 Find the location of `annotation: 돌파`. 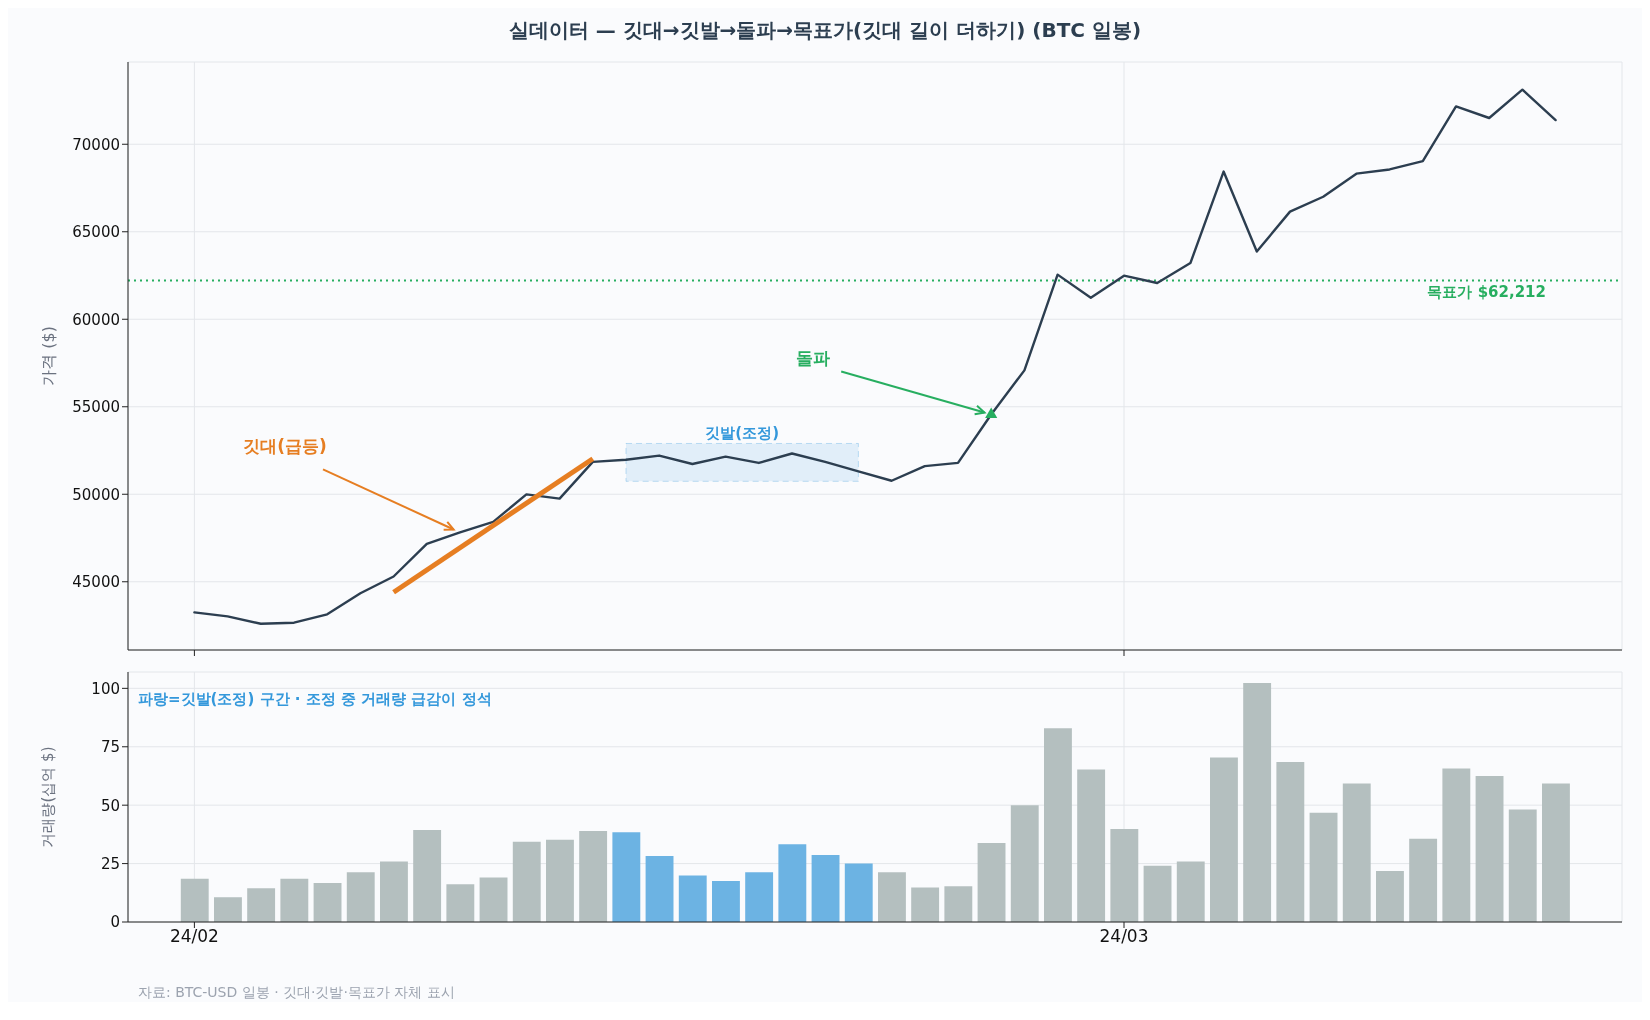

annotation: 돌파 is located at coordinates (813, 358).